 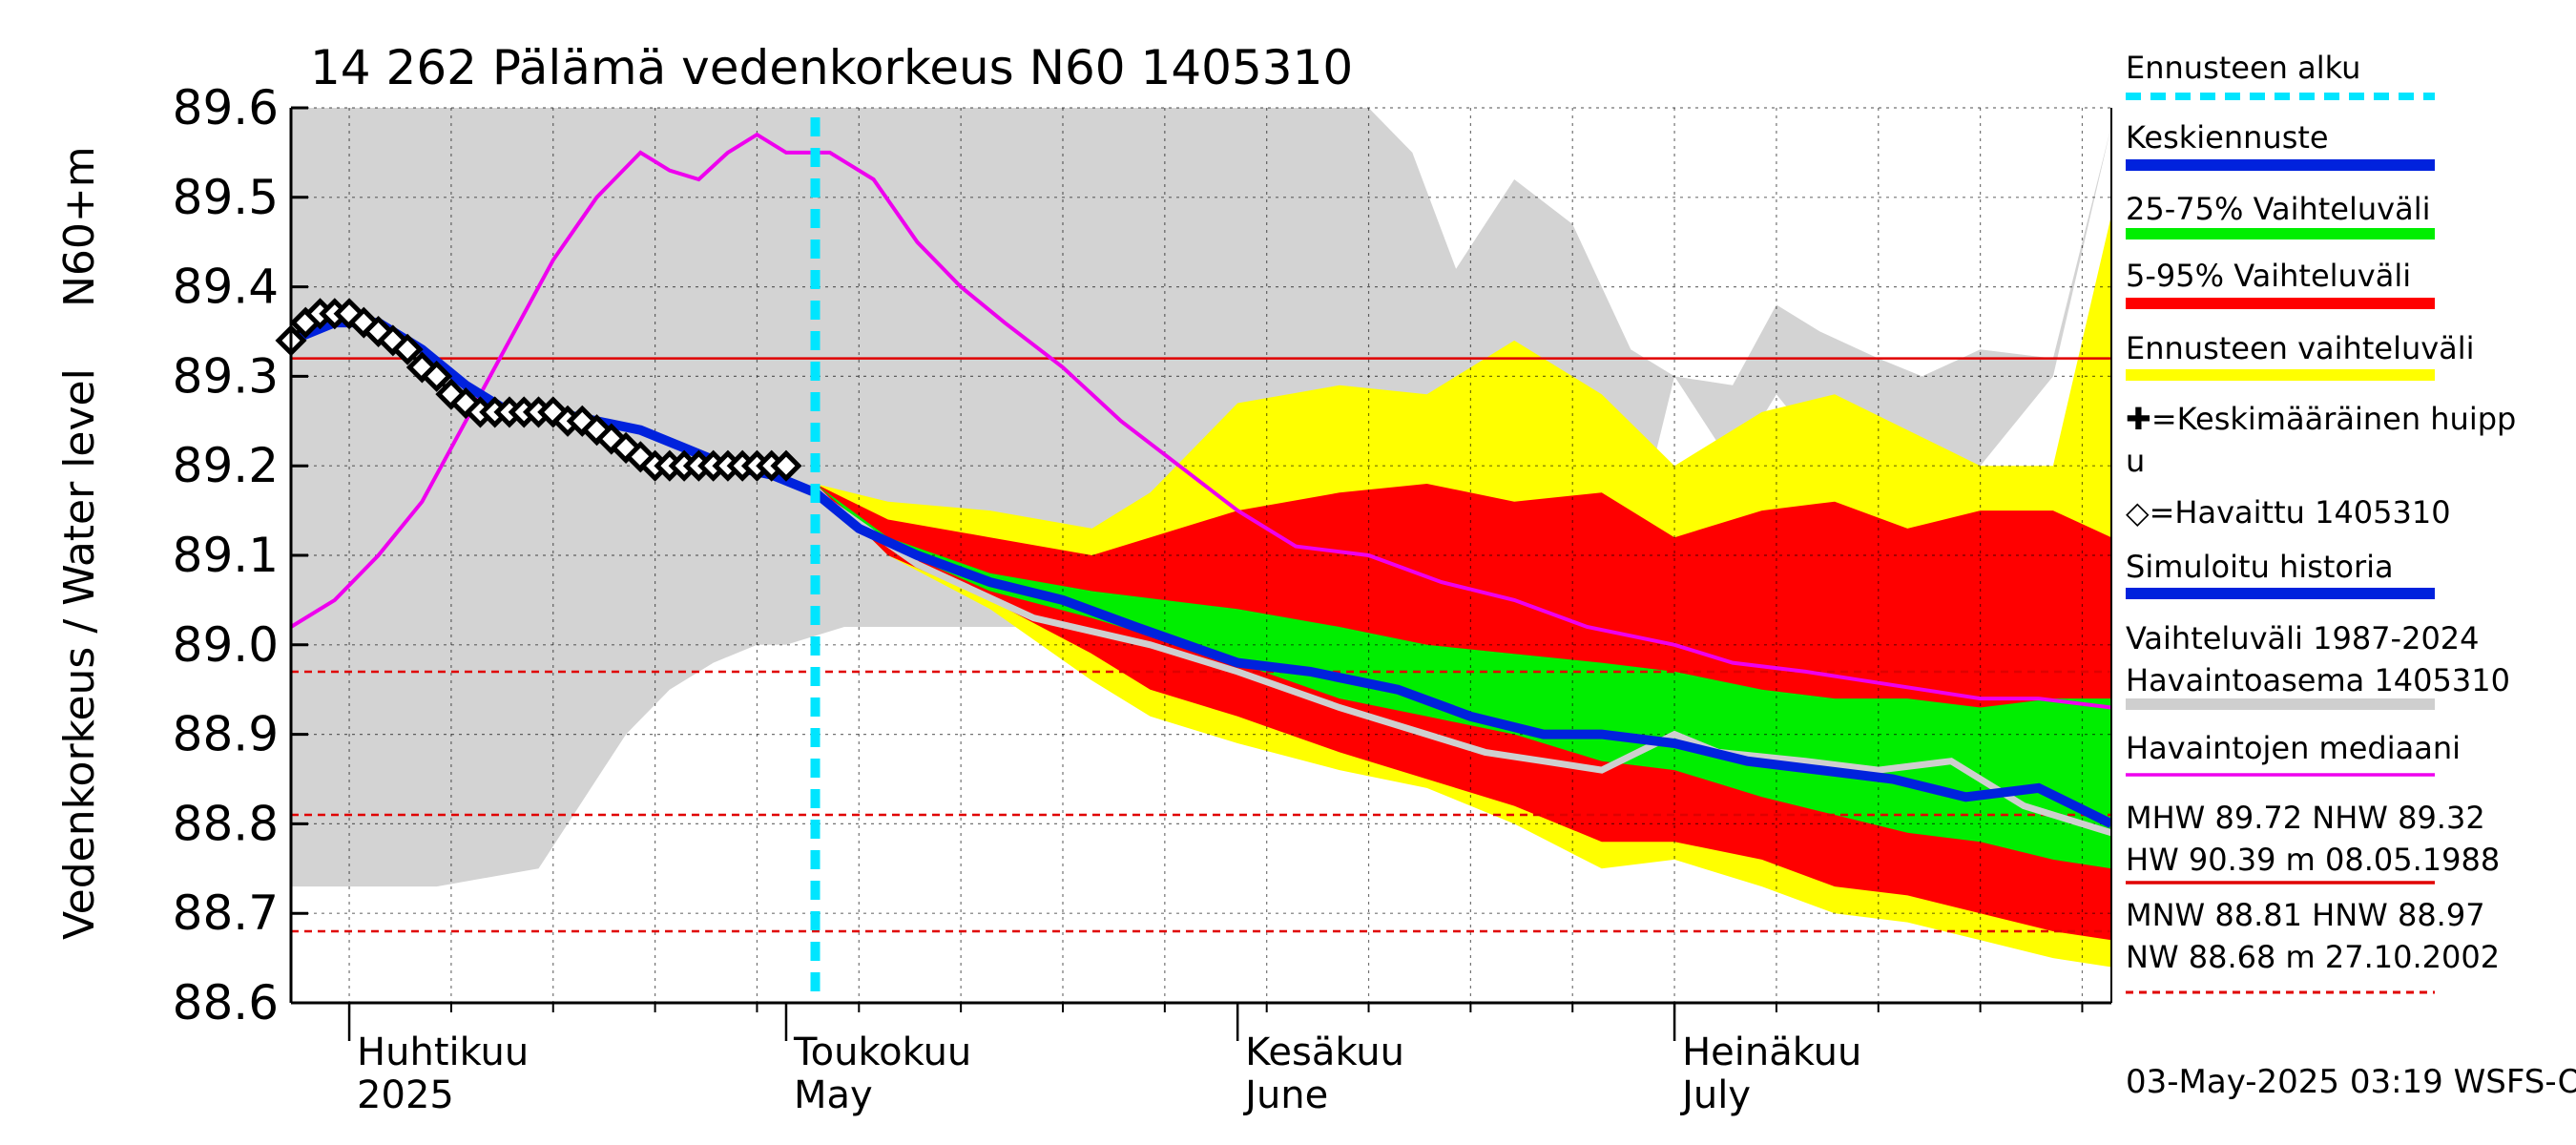 What do you see at coordinates (2305, 818) in the screenshot?
I see `legend-label: MHW 89.72 NHW 89.32` at bounding box center [2305, 818].